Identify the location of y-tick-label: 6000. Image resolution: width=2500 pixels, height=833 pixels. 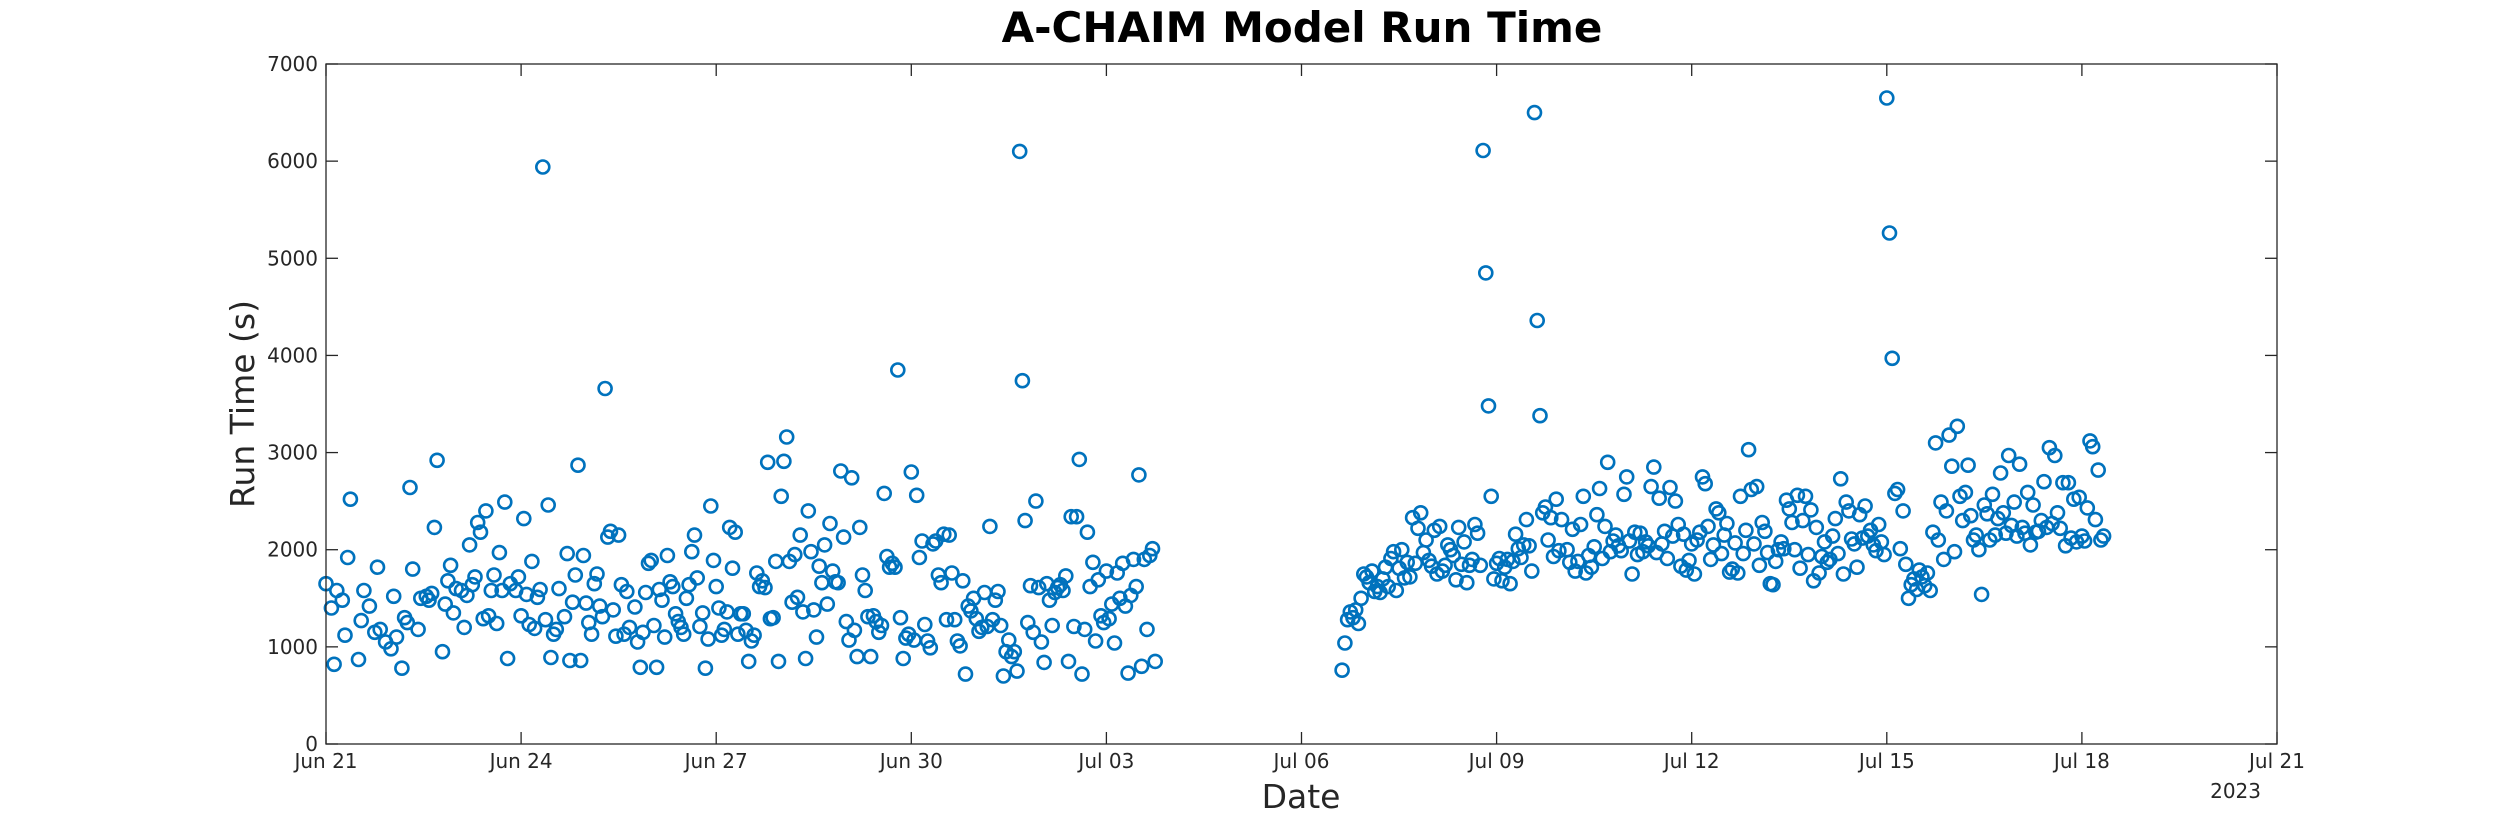
(292, 161).